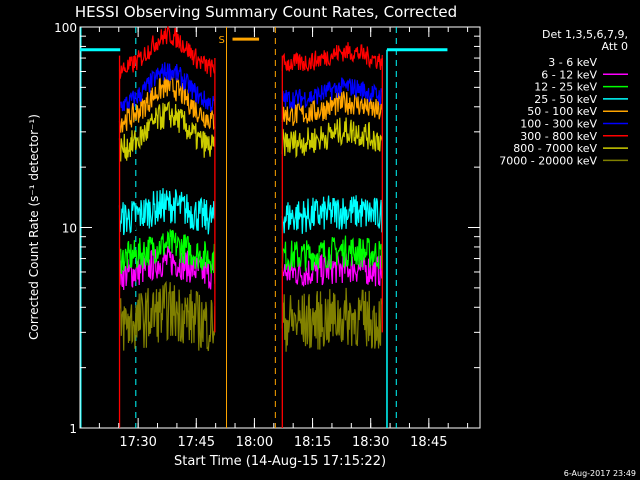 This screenshot has height=480, width=640. I want to click on detector-info-line1: Det 1,3,5,6,7,9,, so click(585, 34).